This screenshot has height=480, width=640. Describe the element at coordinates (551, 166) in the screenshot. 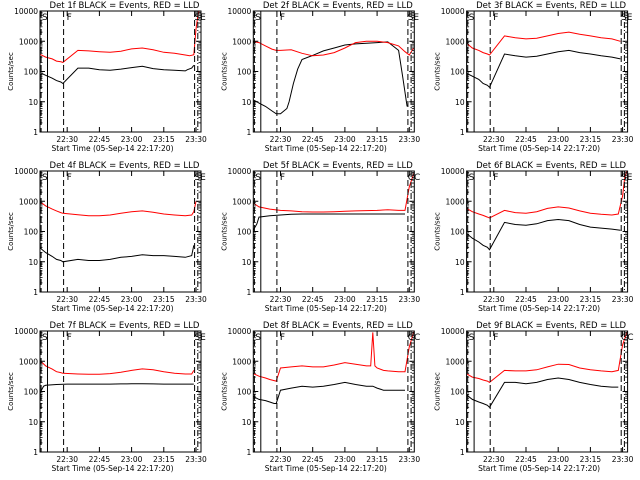

I see `chart-title: Det 6f BLACK = Events, RED = LLD` at that location.